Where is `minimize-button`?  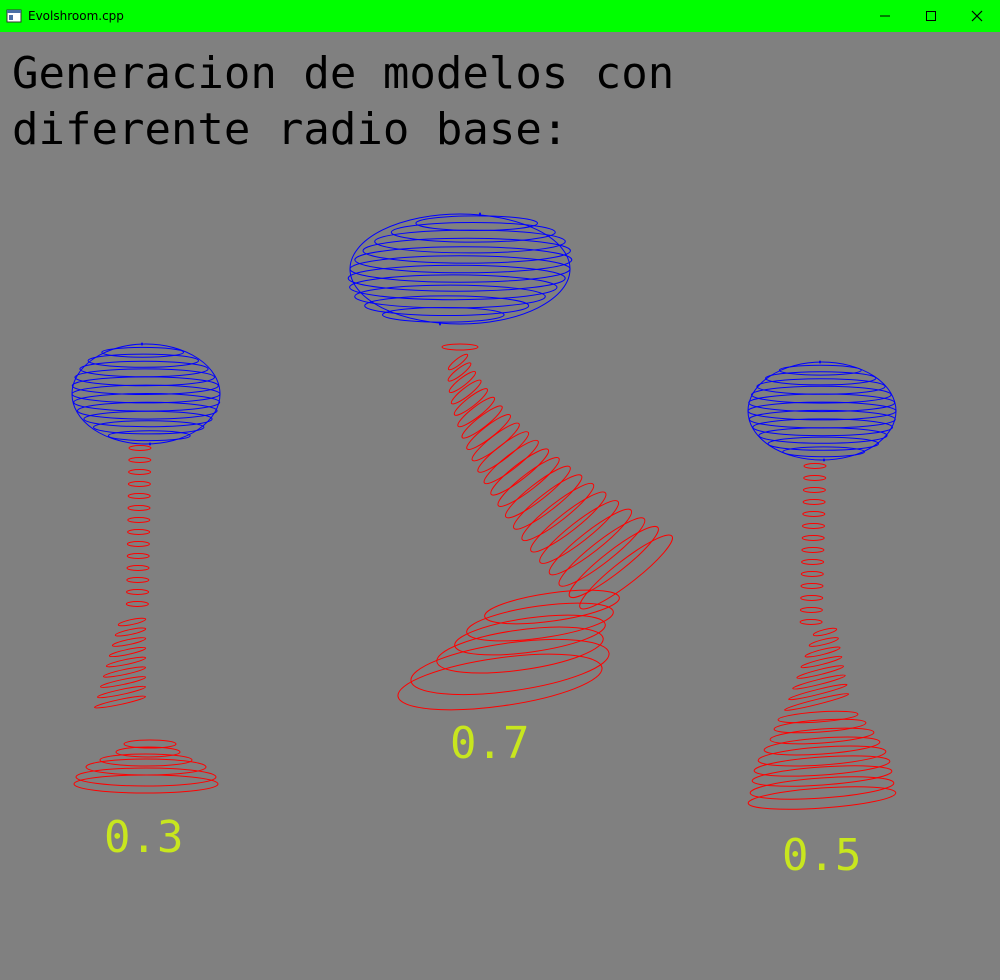 minimize-button is located at coordinates (885, 16).